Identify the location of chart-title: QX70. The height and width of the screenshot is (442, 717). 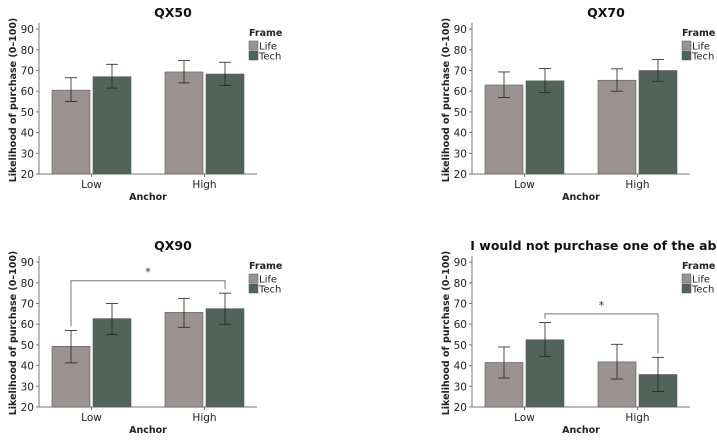
(606, 12).